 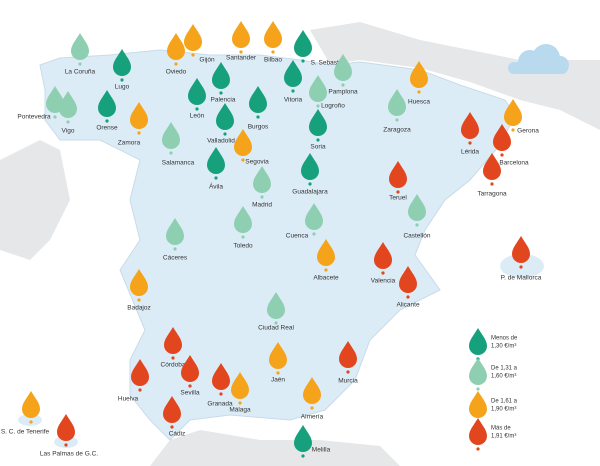 I want to click on city: Palencia, so click(x=223, y=83).